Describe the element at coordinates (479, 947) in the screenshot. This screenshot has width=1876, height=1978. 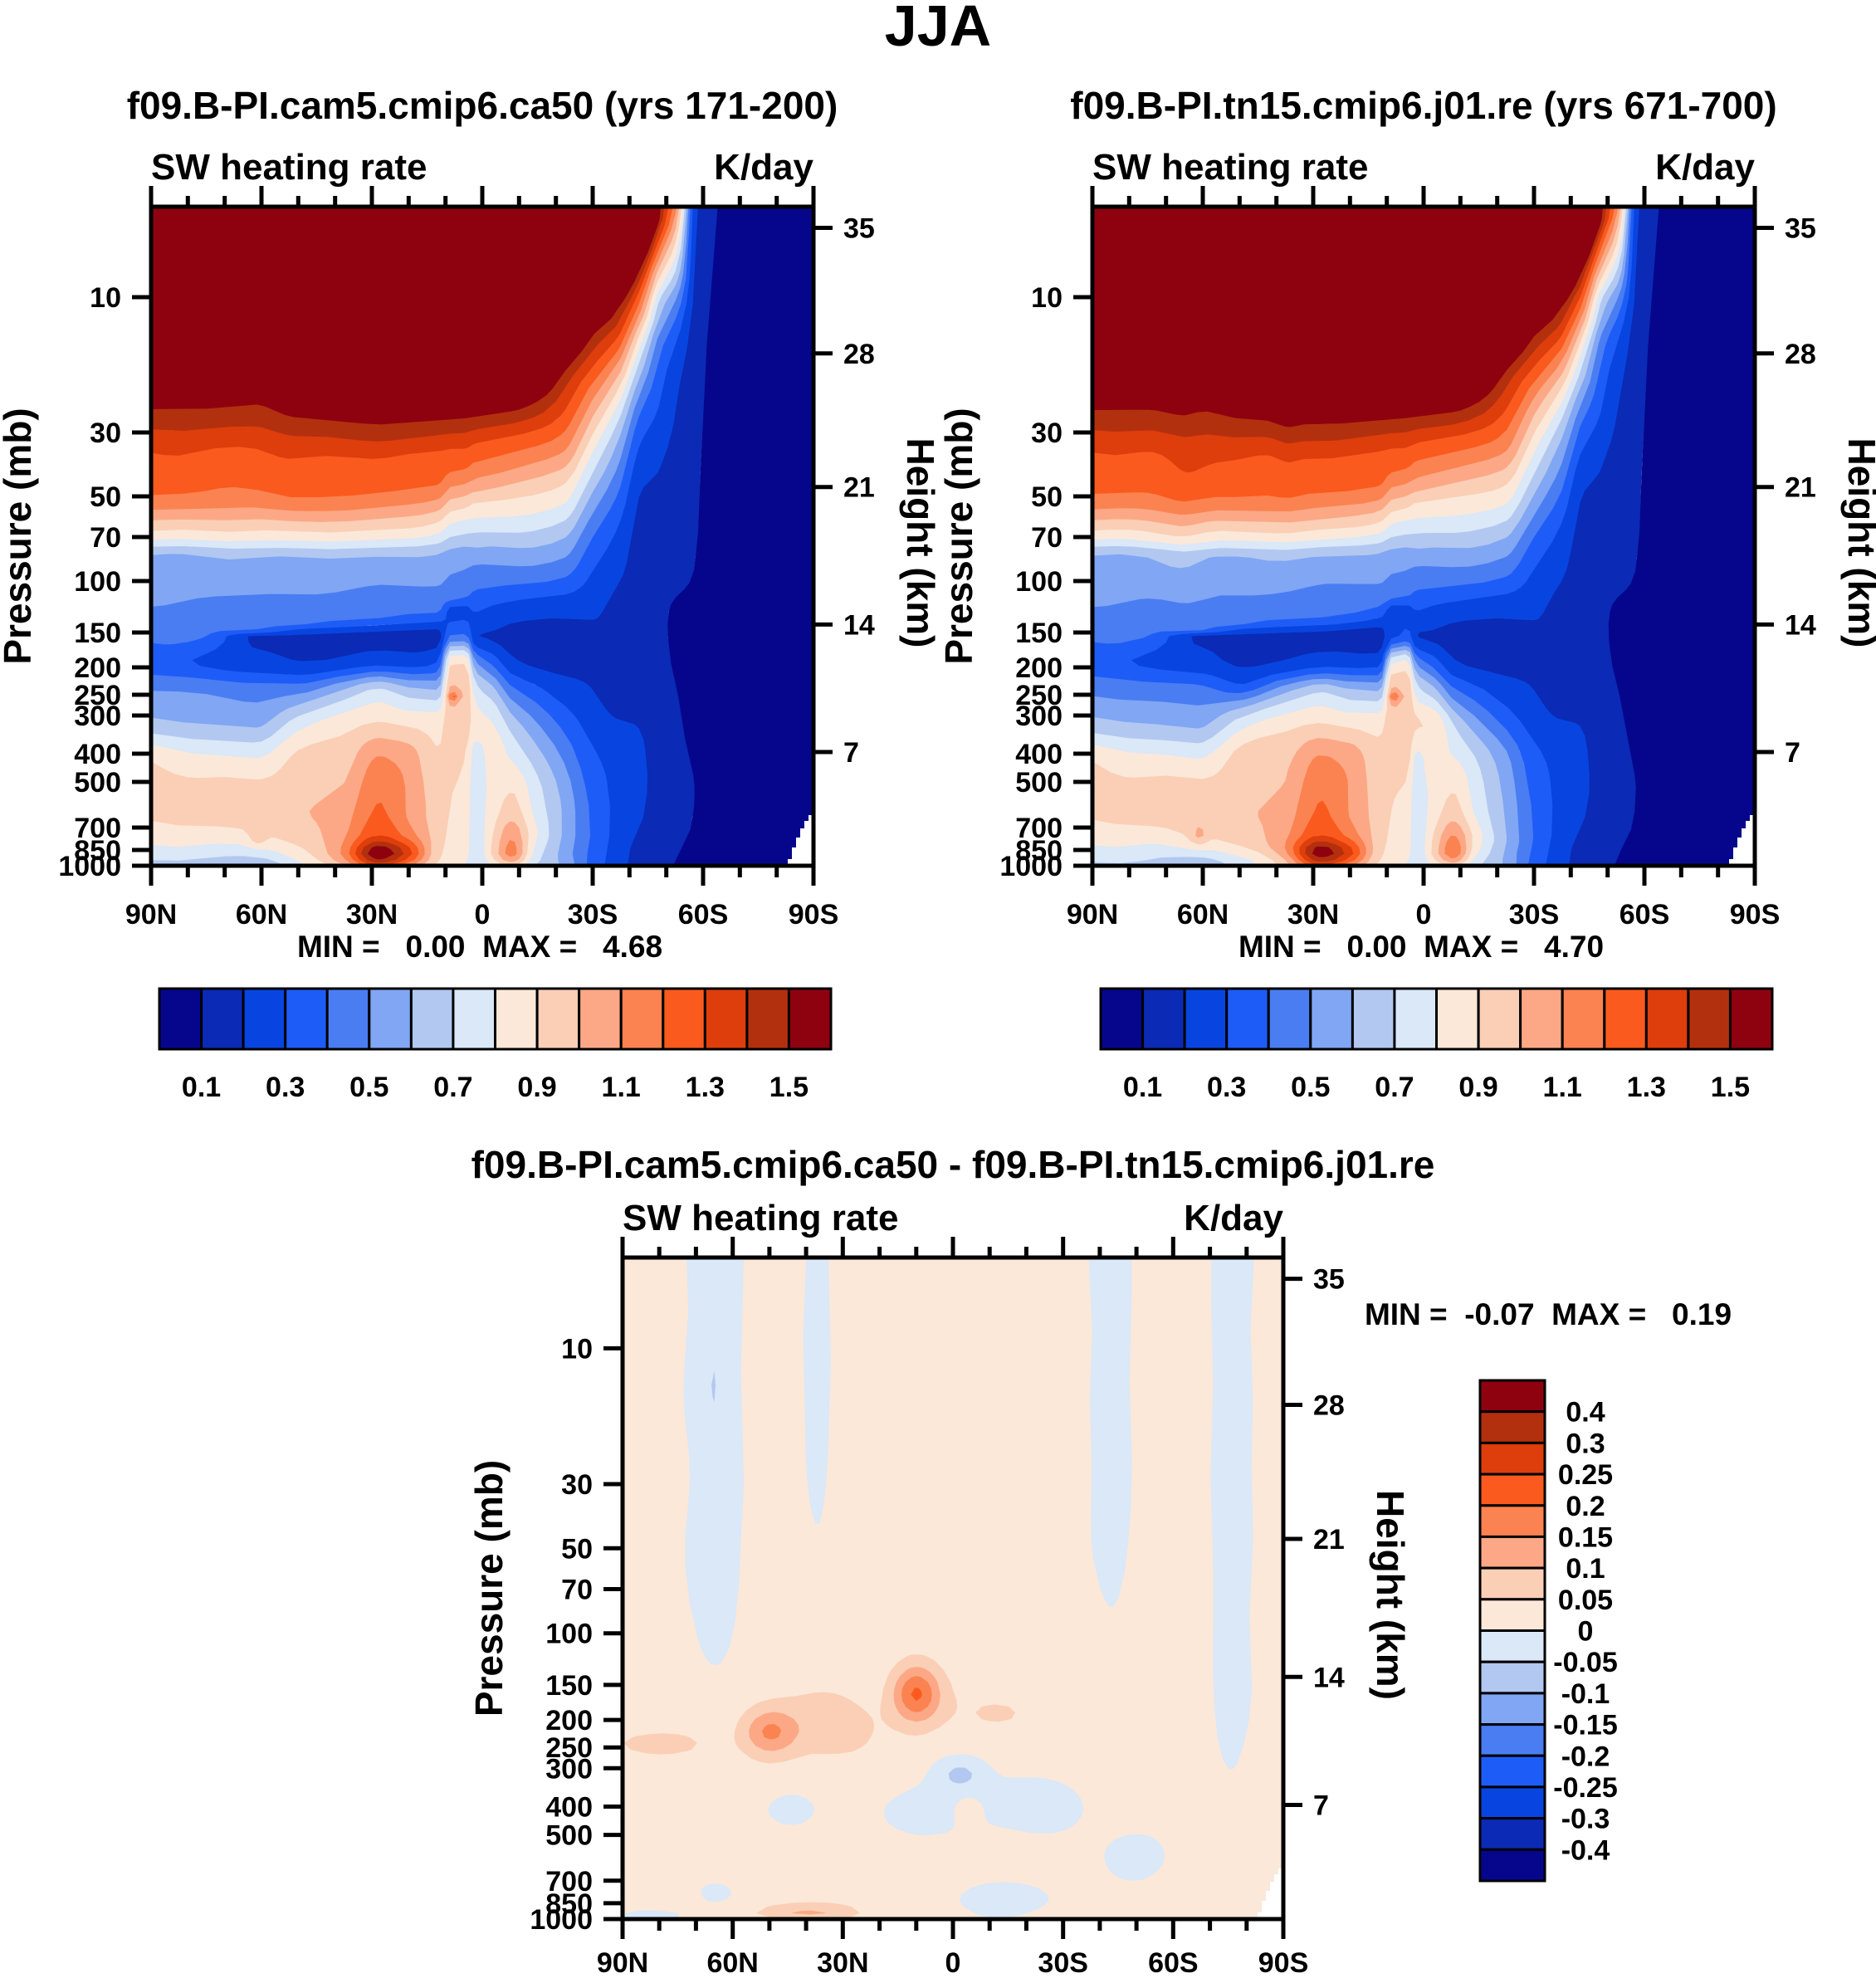
I see `svg-text: MIN = 0.00 MAX = 4.68` at that location.